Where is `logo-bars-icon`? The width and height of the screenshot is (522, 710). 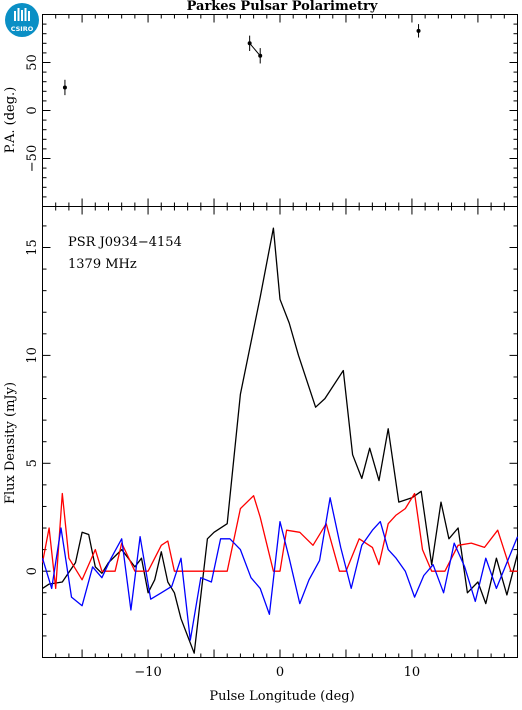 logo-bars-icon is located at coordinates (22, 14).